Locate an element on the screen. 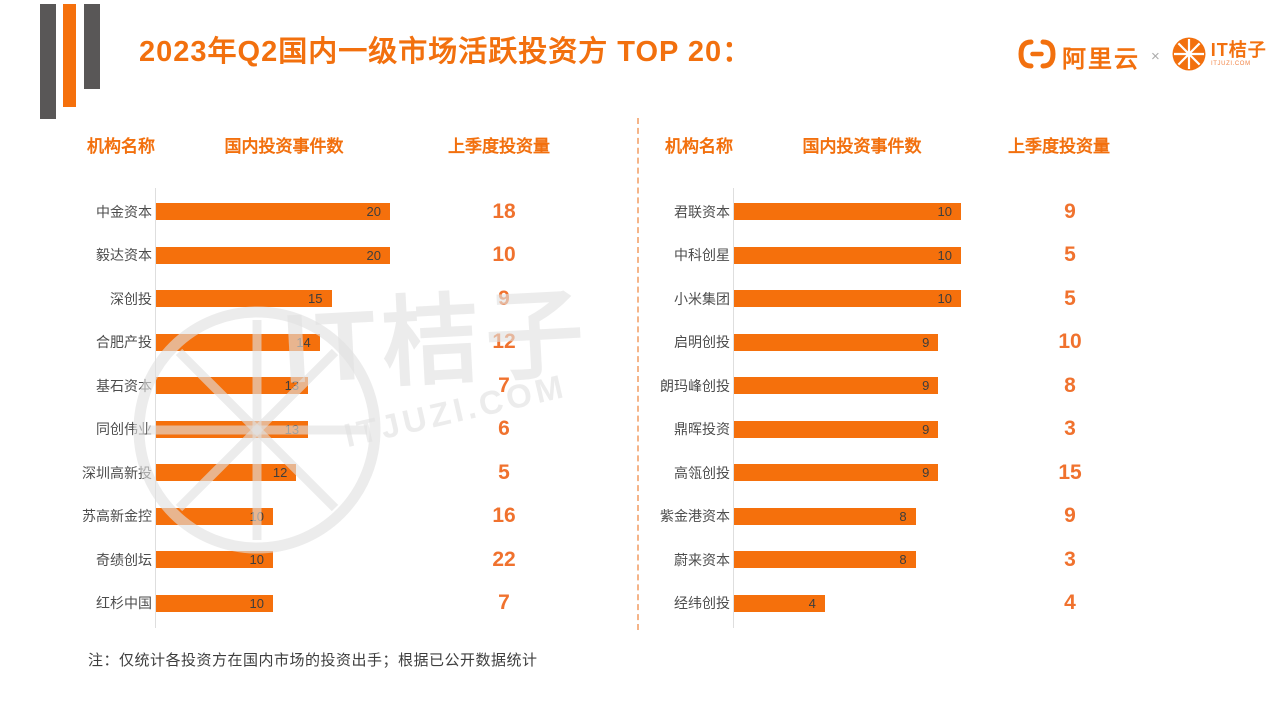 The image size is (1280, 720). volume-value: 18 is located at coordinates (504, 211).